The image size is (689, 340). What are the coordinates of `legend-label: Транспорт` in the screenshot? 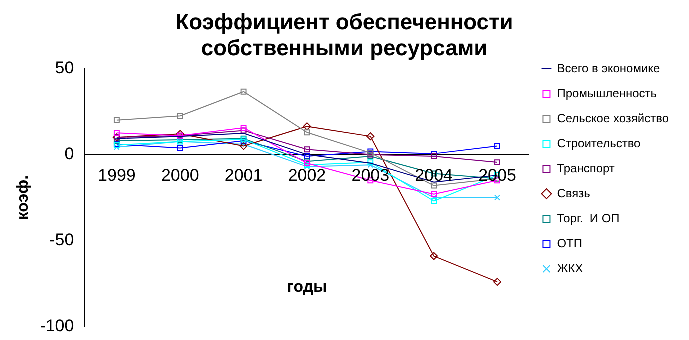 It's located at (586, 168).